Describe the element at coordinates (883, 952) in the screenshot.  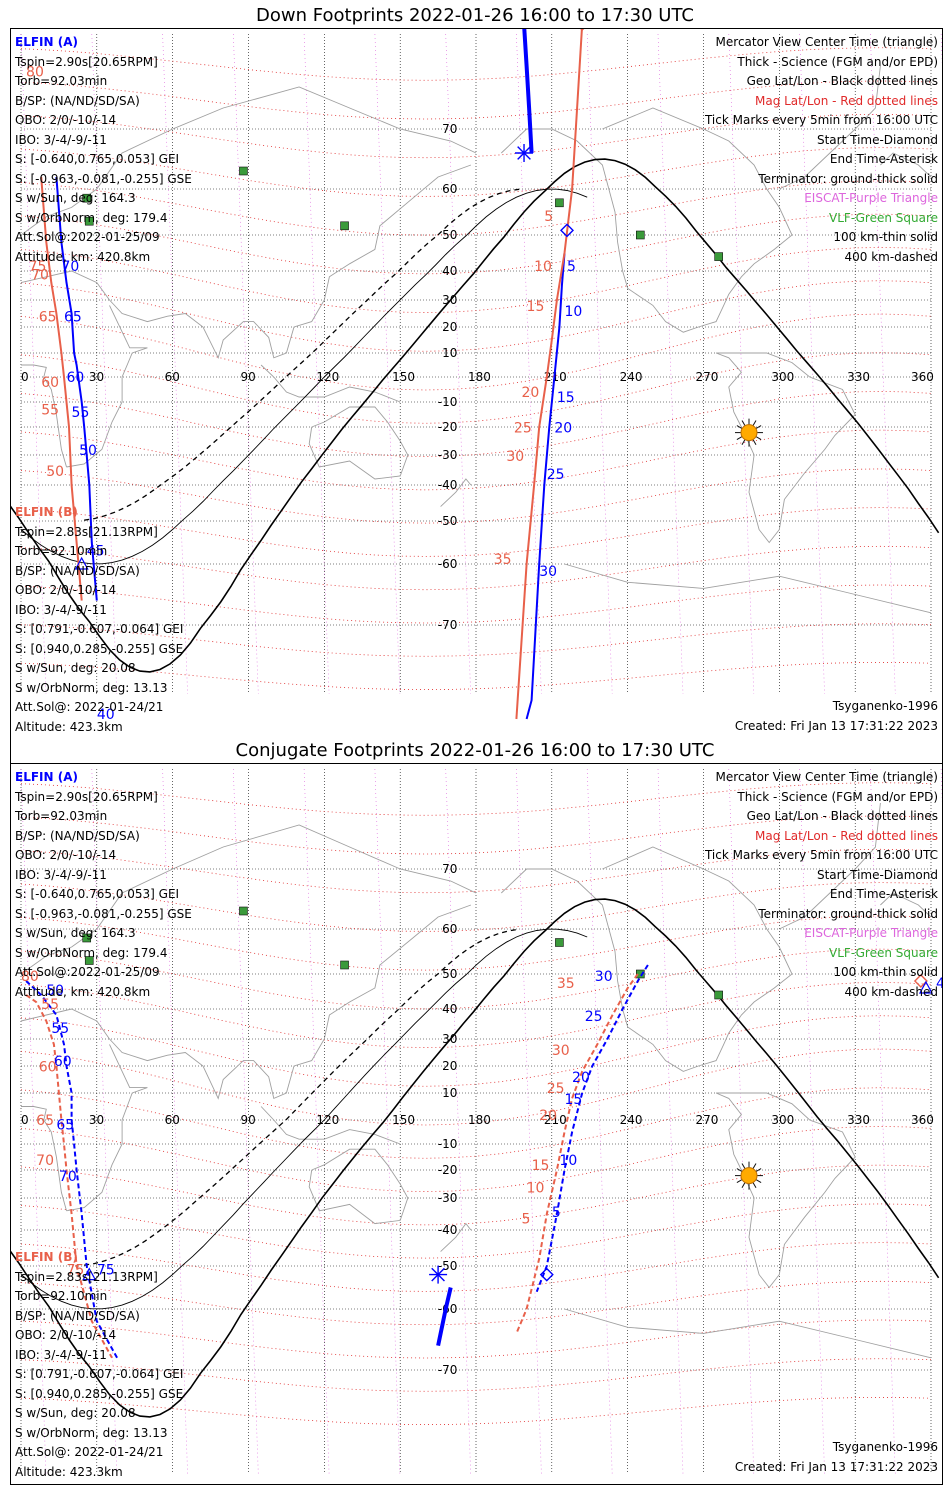
I see `legend-item: VLF-Green Square` at that location.